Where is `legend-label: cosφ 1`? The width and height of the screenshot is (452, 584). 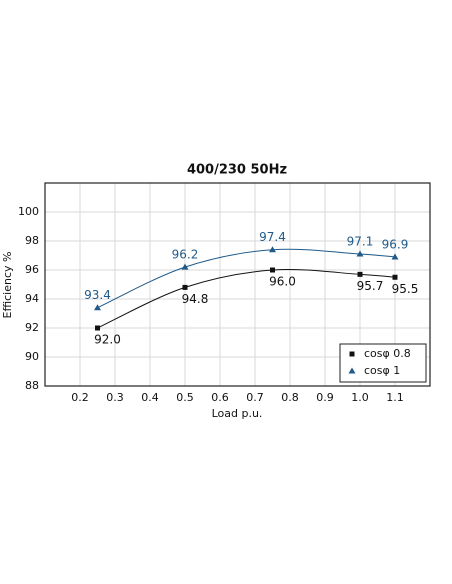 legend-label: cosφ 1 is located at coordinates (382, 370).